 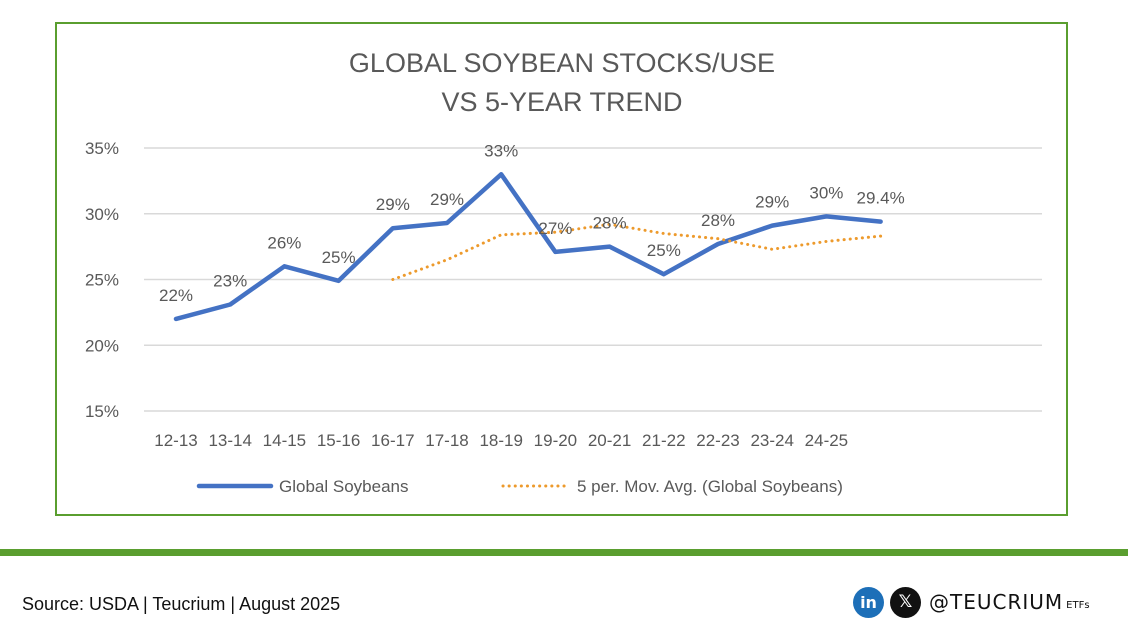 I want to click on legend-label-moving-average: 5 per. Mov. Avg. (Global Soybeans), so click(x=710, y=486).